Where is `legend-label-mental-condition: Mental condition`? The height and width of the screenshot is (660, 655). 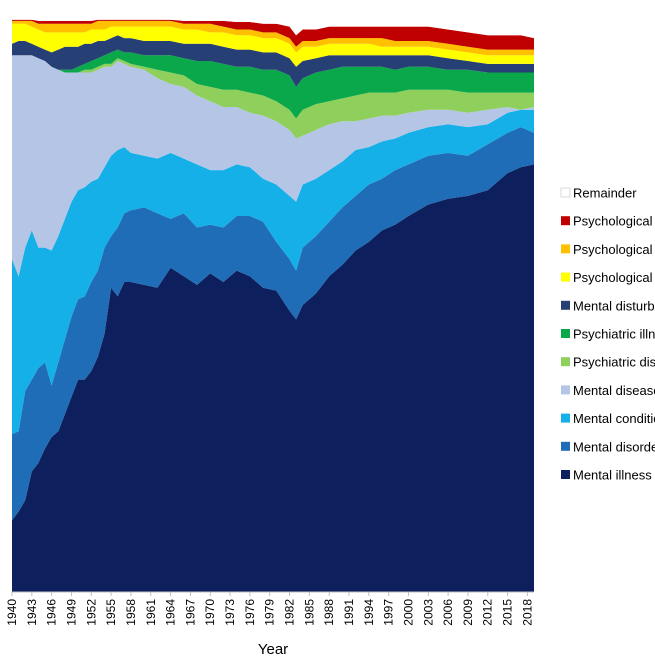
legend-label-mental-condition: Mental condition is located at coordinates (614, 418).